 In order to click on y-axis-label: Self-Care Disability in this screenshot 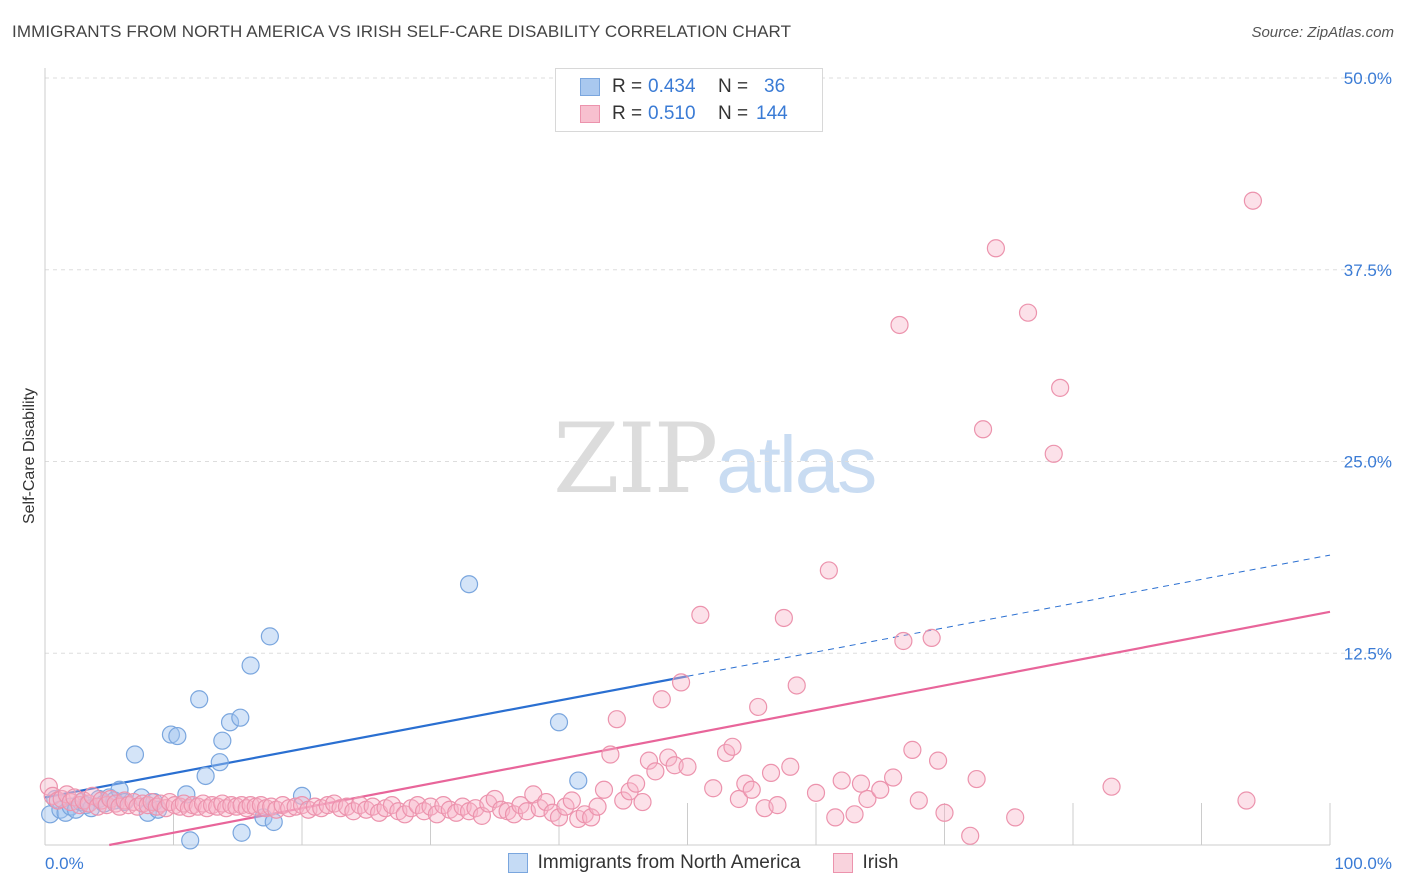, I will do `click(29, 456)`.